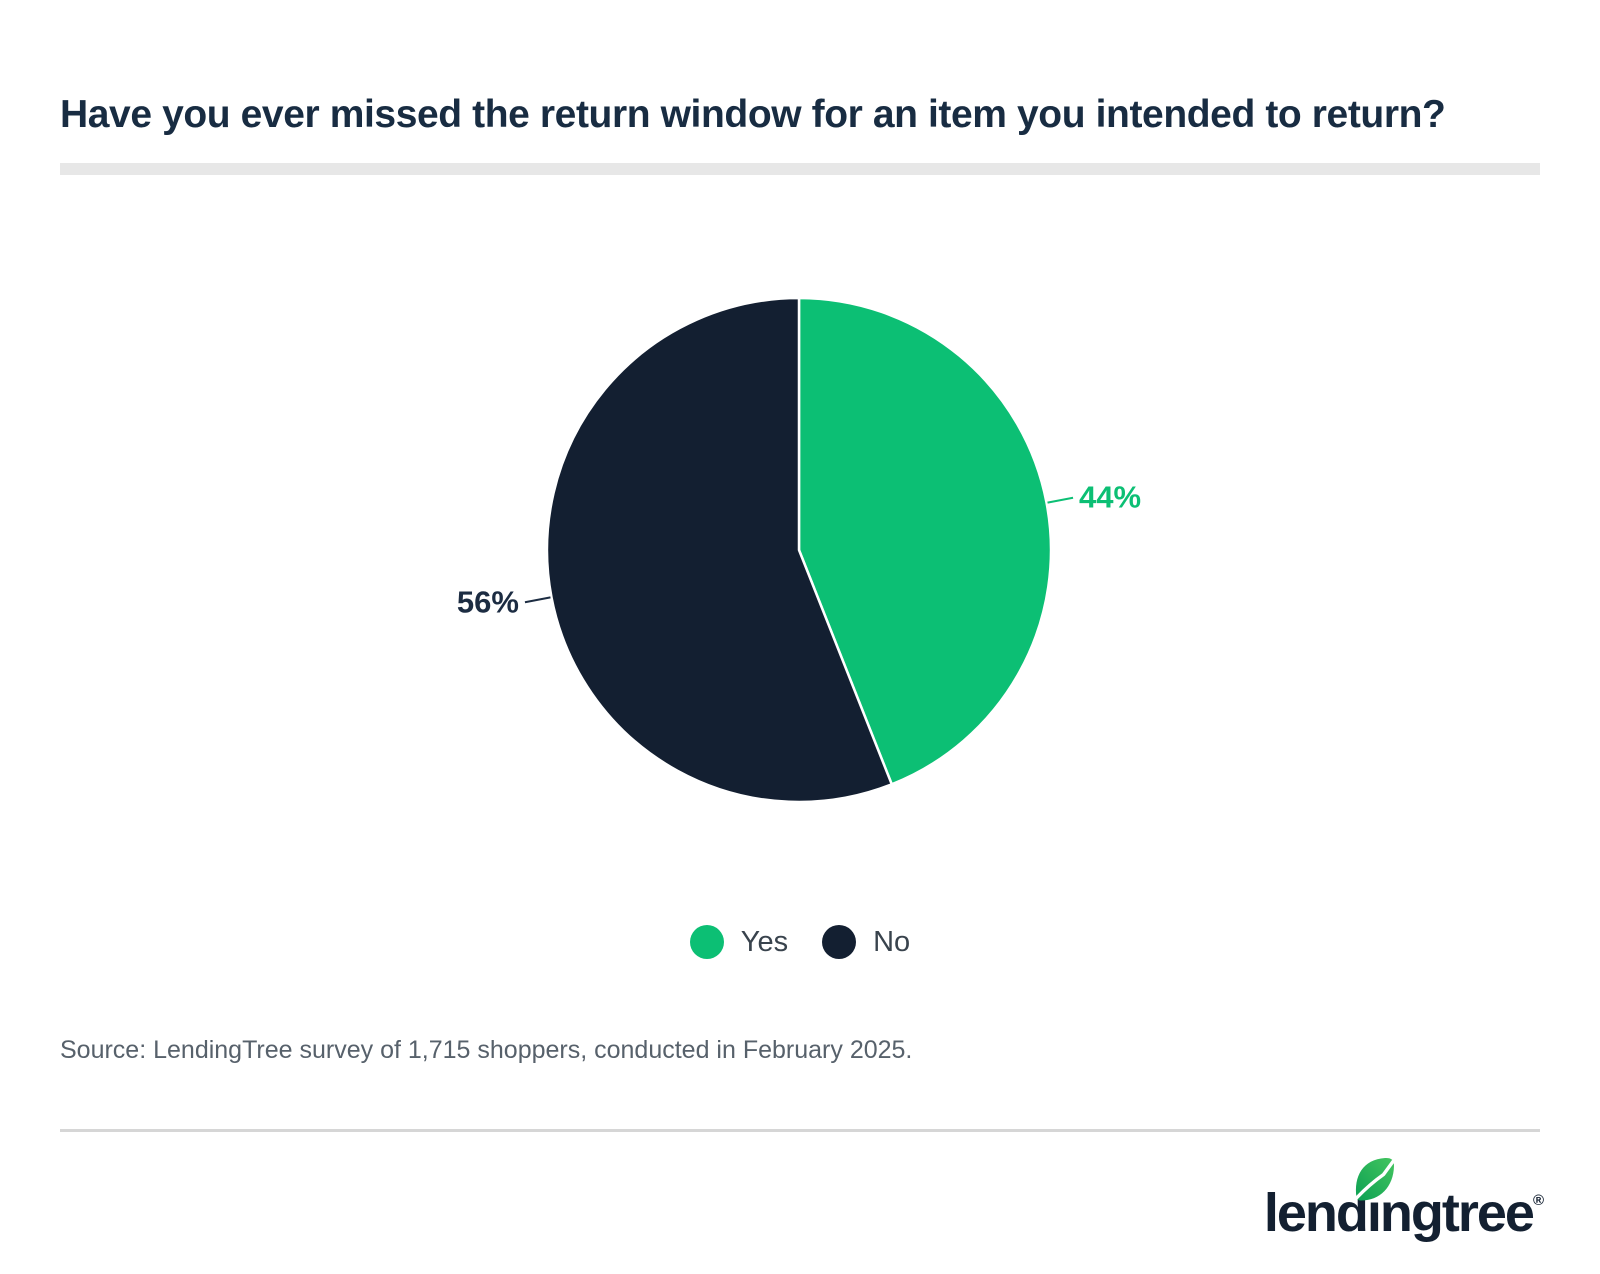 The image size is (1600, 1274). What do you see at coordinates (537, 600) in the screenshot?
I see `pie-label-leader-line-no` at bounding box center [537, 600].